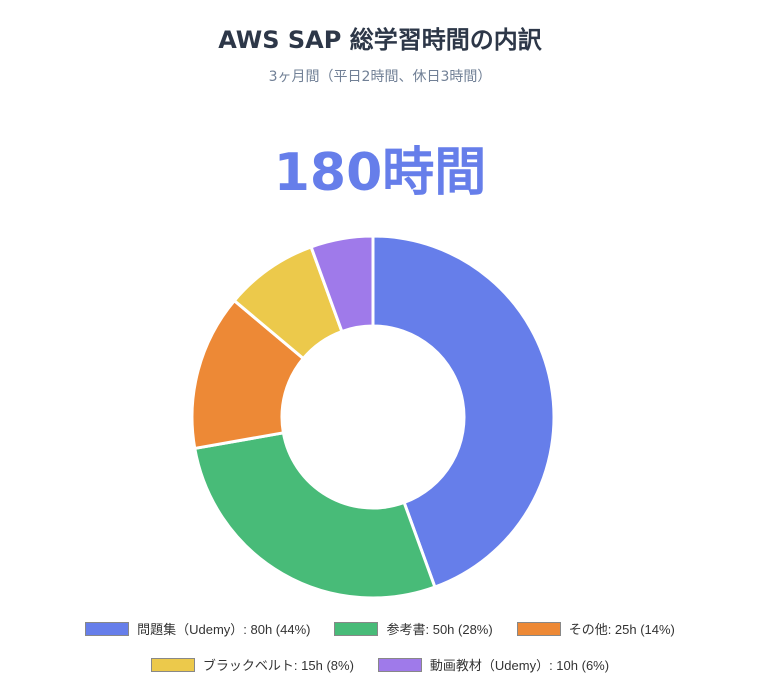  What do you see at coordinates (380, 173) in the screenshot?
I see `total-hours: 180時間` at bounding box center [380, 173].